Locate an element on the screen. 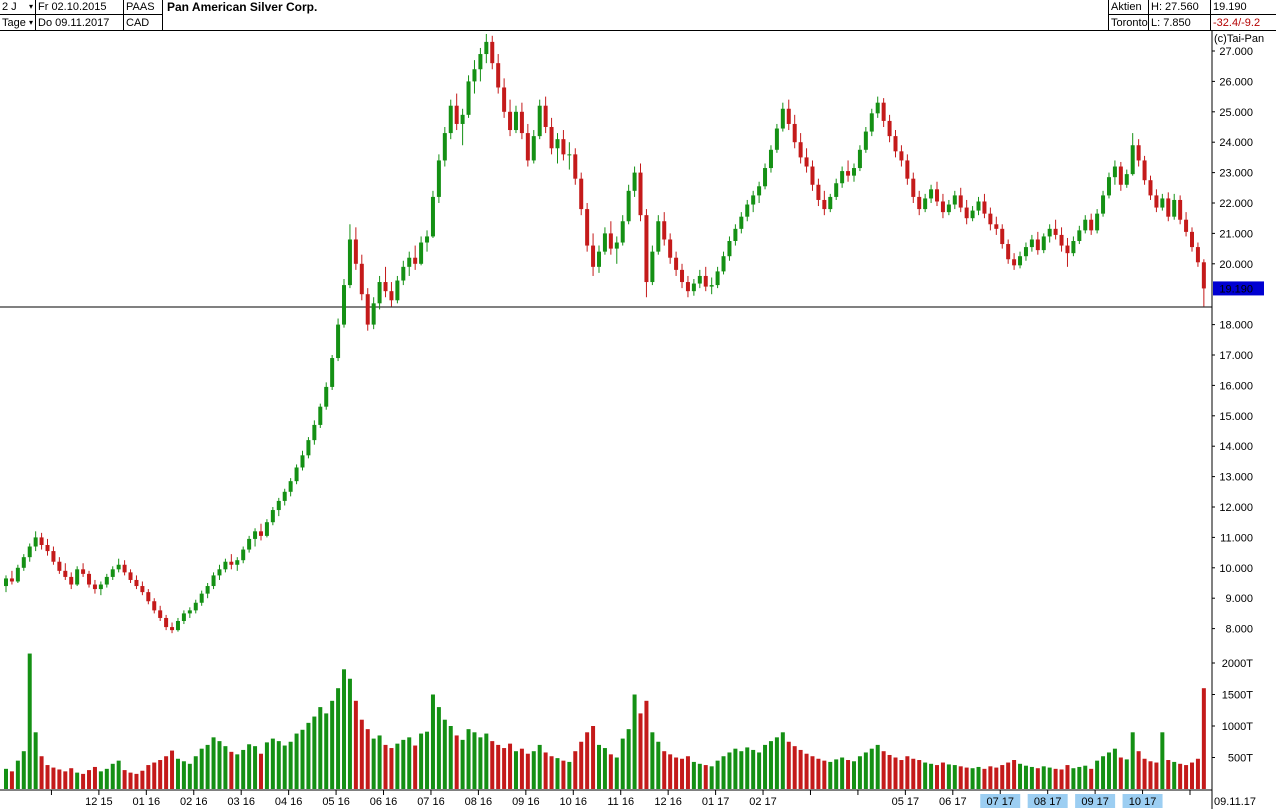 The image size is (1276, 809). range-label: 2 J is located at coordinates (9, 7).